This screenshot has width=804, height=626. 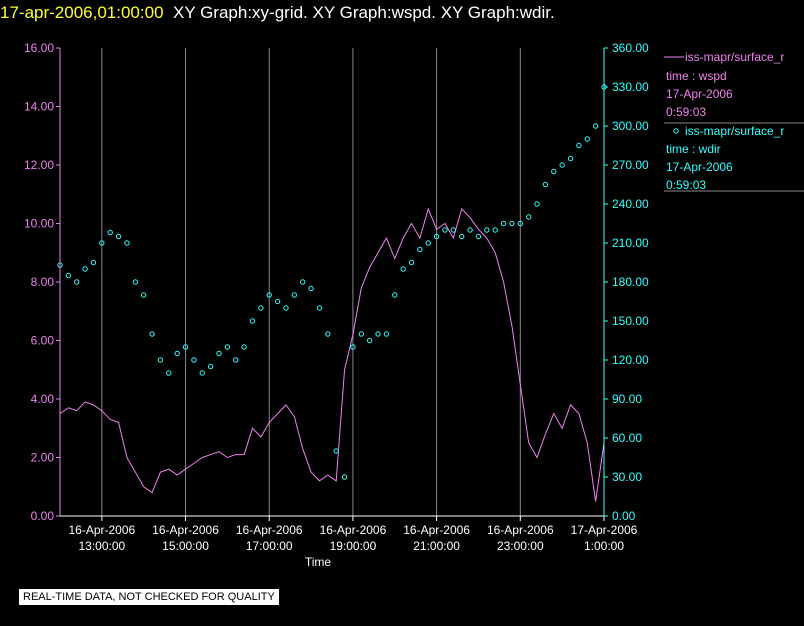 What do you see at coordinates (686, 112) in the screenshot?
I see `legend-wspd-time: 0:59:03` at bounding box center [686, 112].